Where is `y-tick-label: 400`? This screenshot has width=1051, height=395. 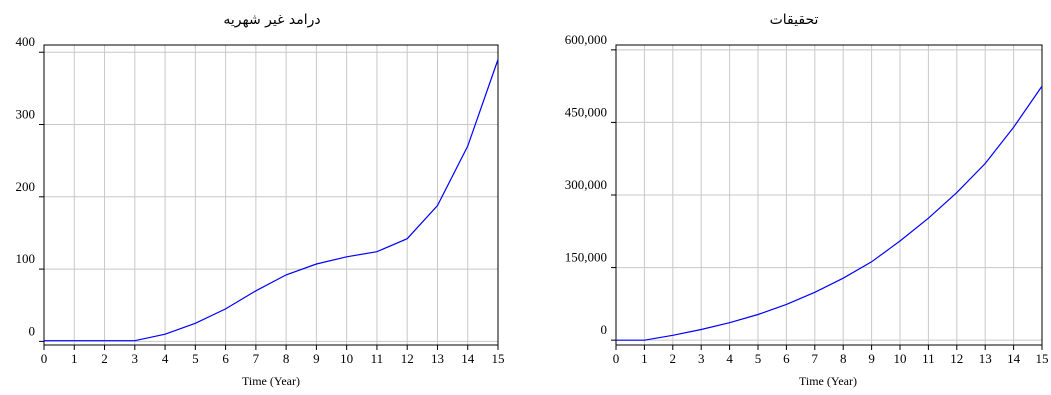
y-tick-label: 400 is located at coordinates (26, 41).